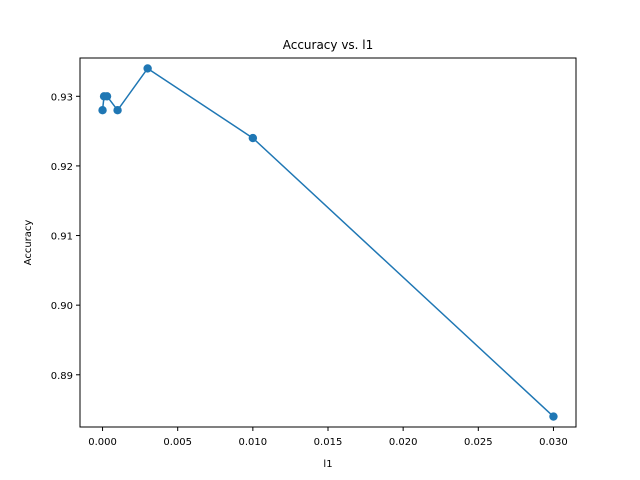  Describe the element at coordinates (328, 442) in the screenshot. I see `x-tick-label: 0.015` at that location.